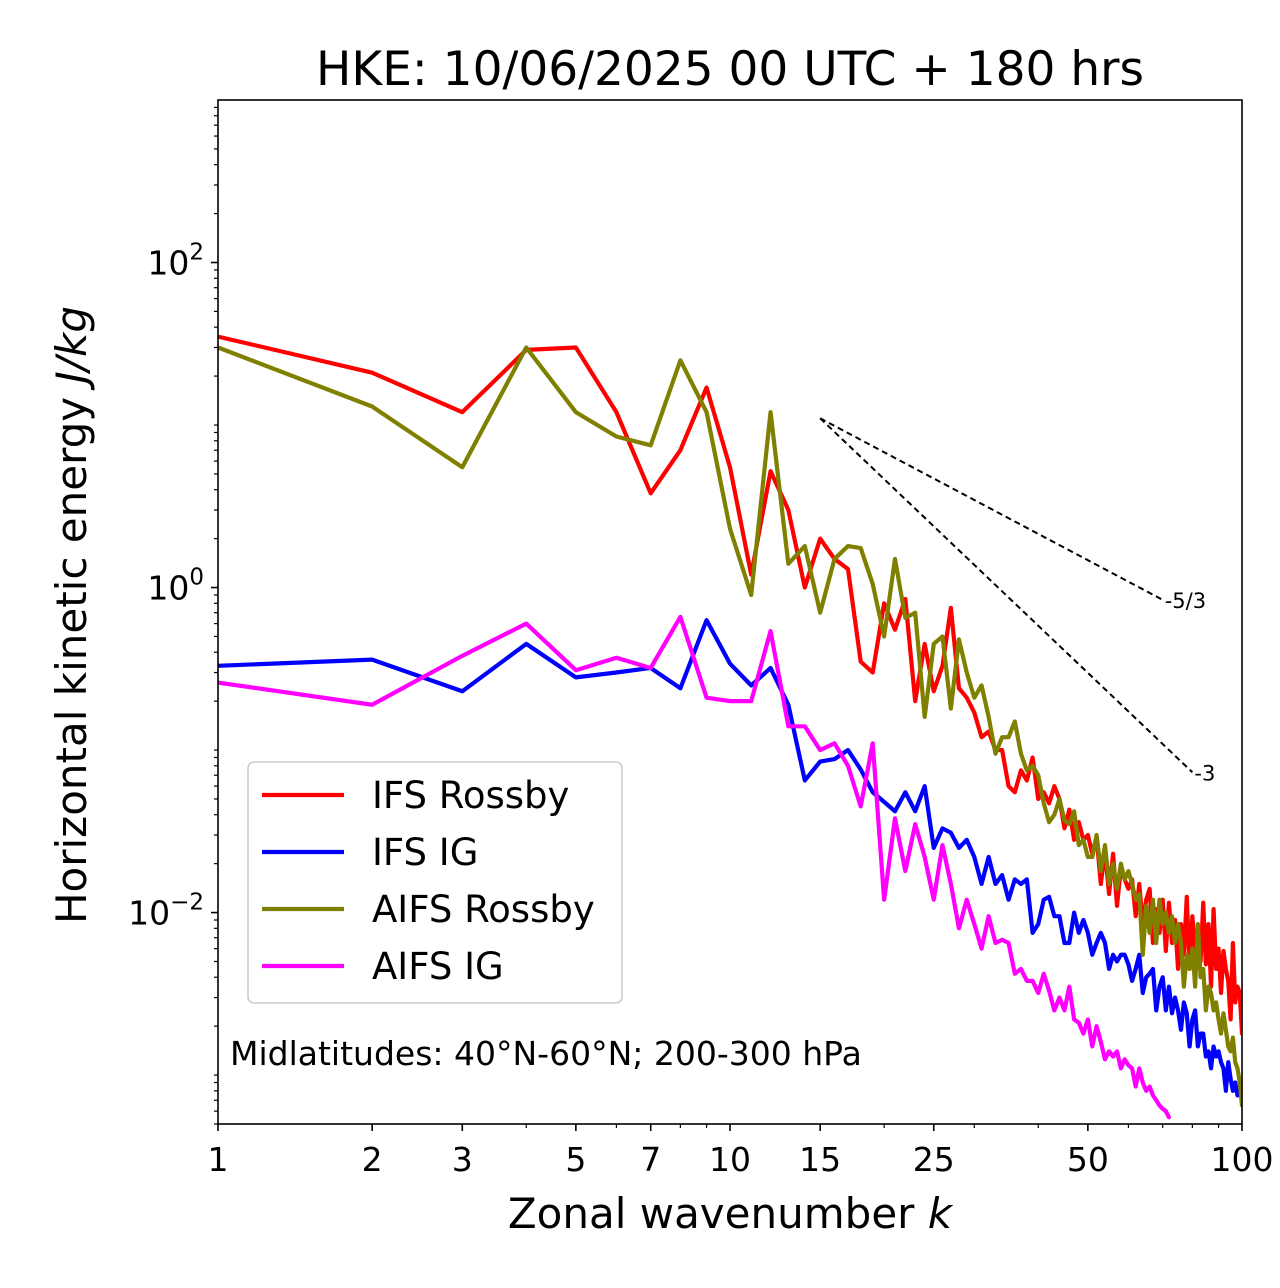 This screenshot has height=1288, width=1280. Describe the element at coordinates (650, 1159) in the screenshot. I see `x-tick-label: 7` at that location.